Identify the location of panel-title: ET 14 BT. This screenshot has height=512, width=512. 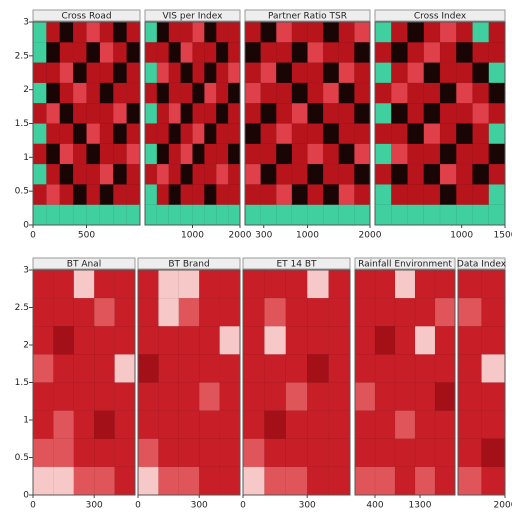
(296, 265).